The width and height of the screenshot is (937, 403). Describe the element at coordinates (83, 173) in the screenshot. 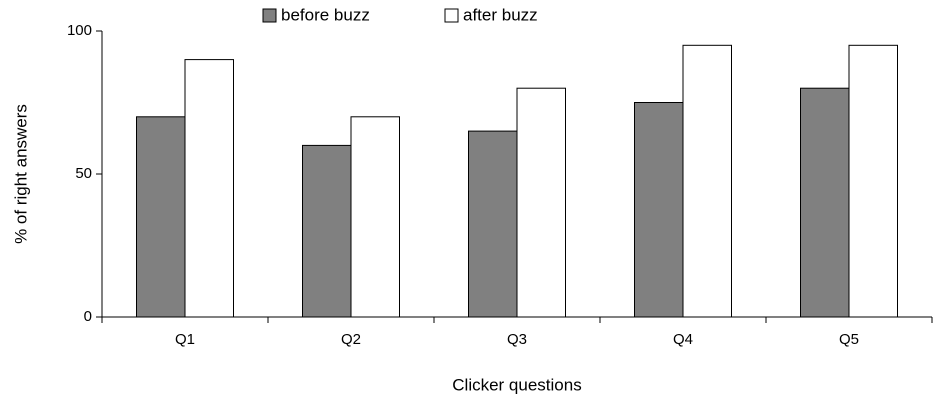

I see `y-tick-label: 50` at that location.